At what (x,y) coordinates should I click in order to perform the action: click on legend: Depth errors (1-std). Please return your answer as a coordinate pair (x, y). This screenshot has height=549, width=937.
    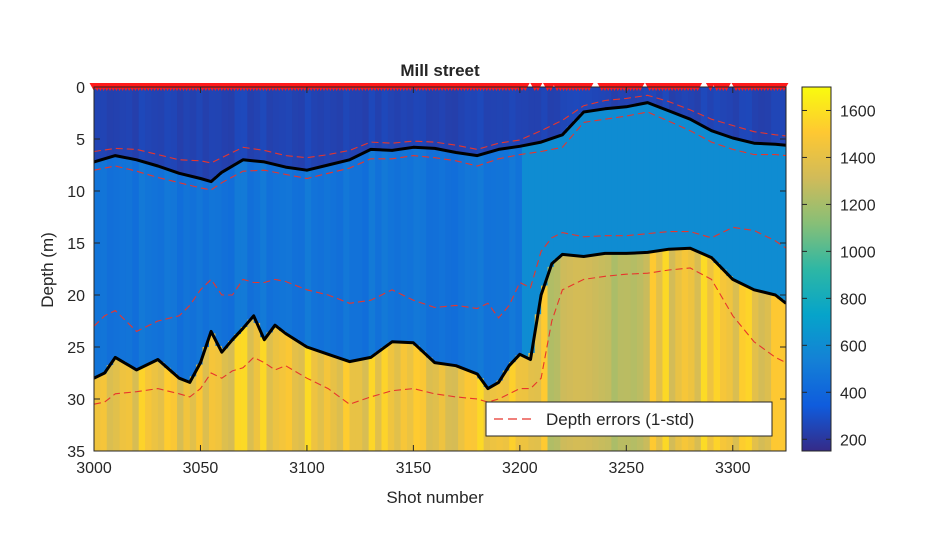
    Looking at the image, I should click on (629, 419).